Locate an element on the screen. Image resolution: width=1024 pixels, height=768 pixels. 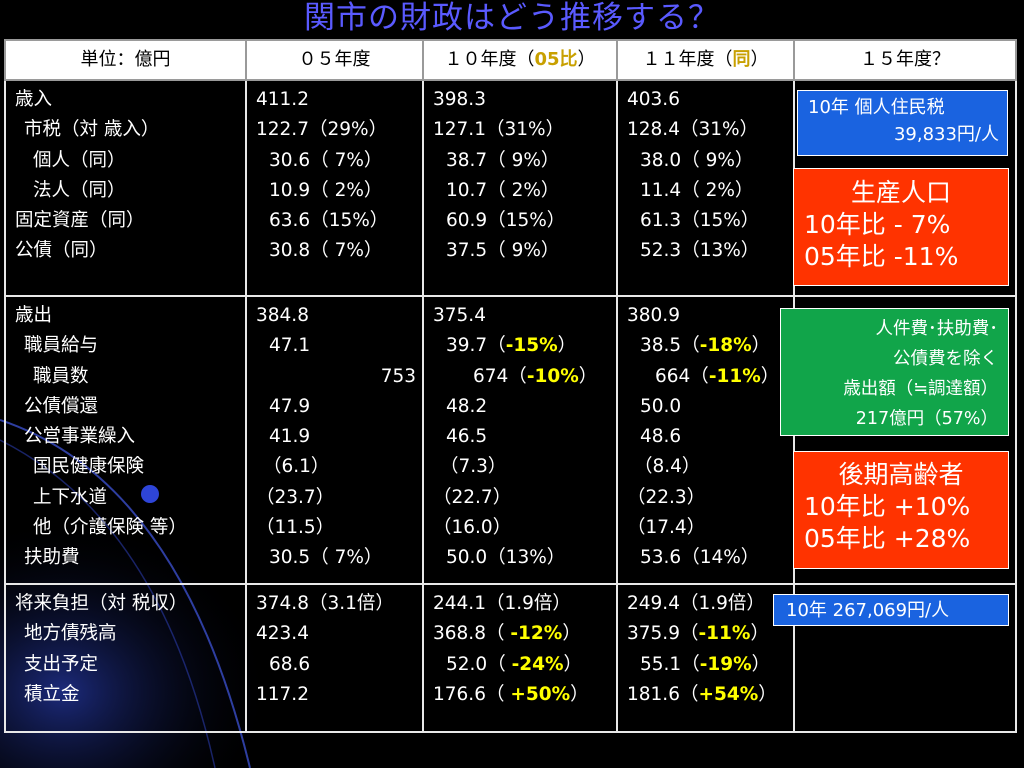
cell-value: 384.8 is located at coordinates (282, 315).